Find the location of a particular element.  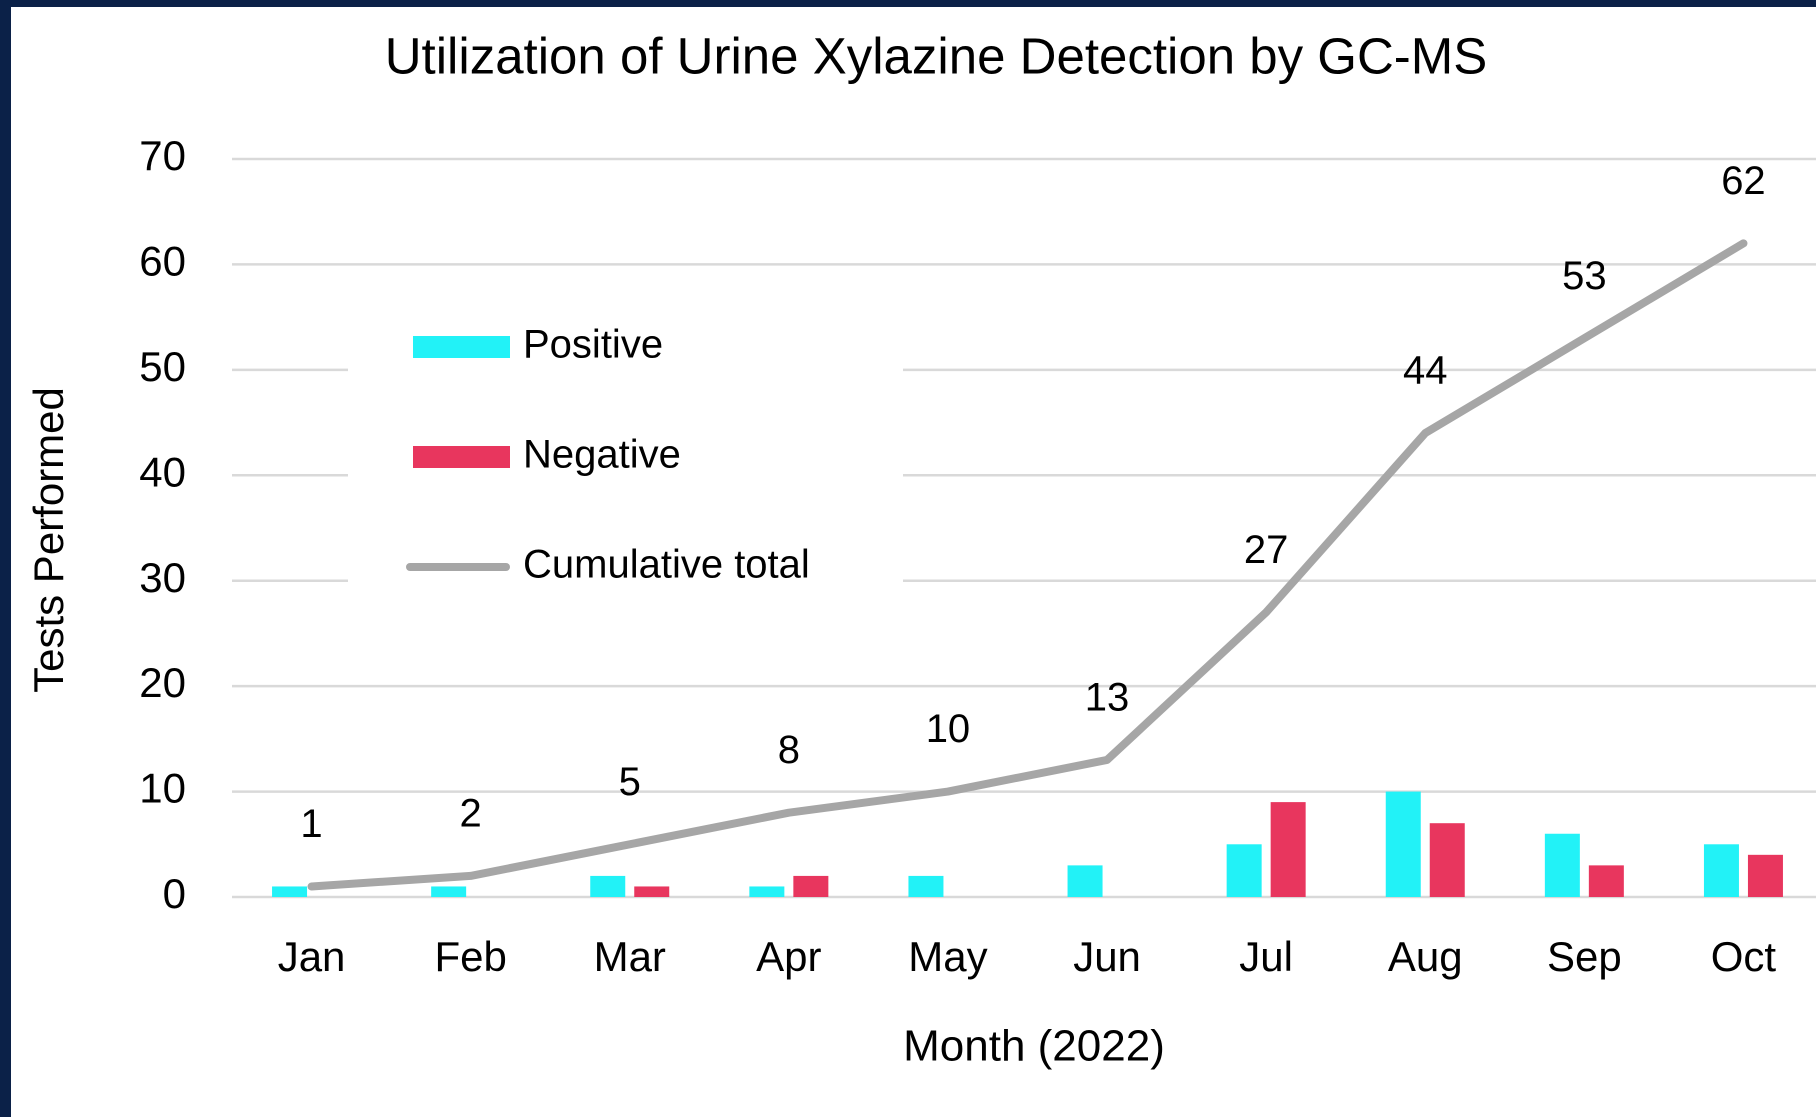

data-label: 53 is located at coordinates (1584, 276).